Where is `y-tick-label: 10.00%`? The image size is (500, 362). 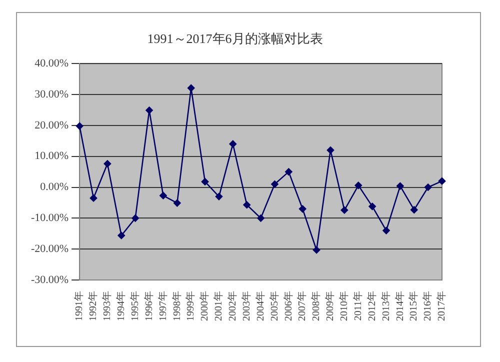
y-tick-label: 10.00% is located at coordinates (51, 156).